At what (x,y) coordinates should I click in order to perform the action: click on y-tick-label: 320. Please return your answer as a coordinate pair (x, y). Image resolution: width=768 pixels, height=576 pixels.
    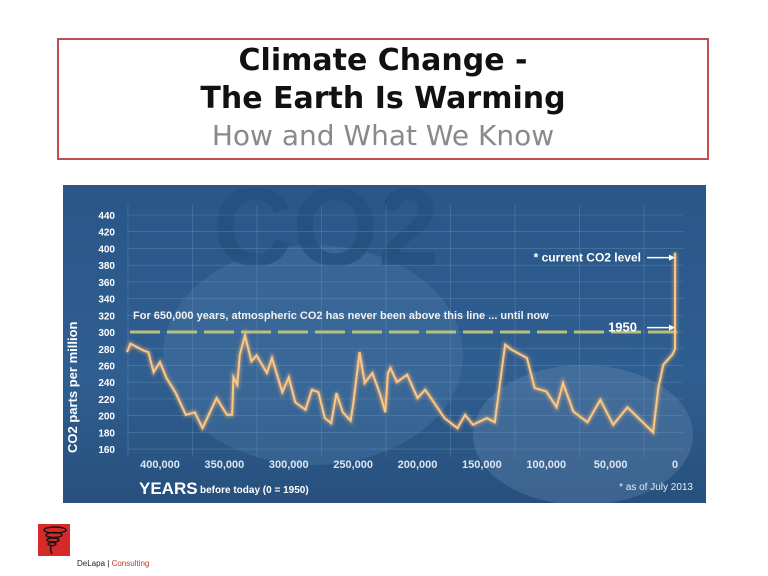
    Looking at the image, I should click on (106, 316).